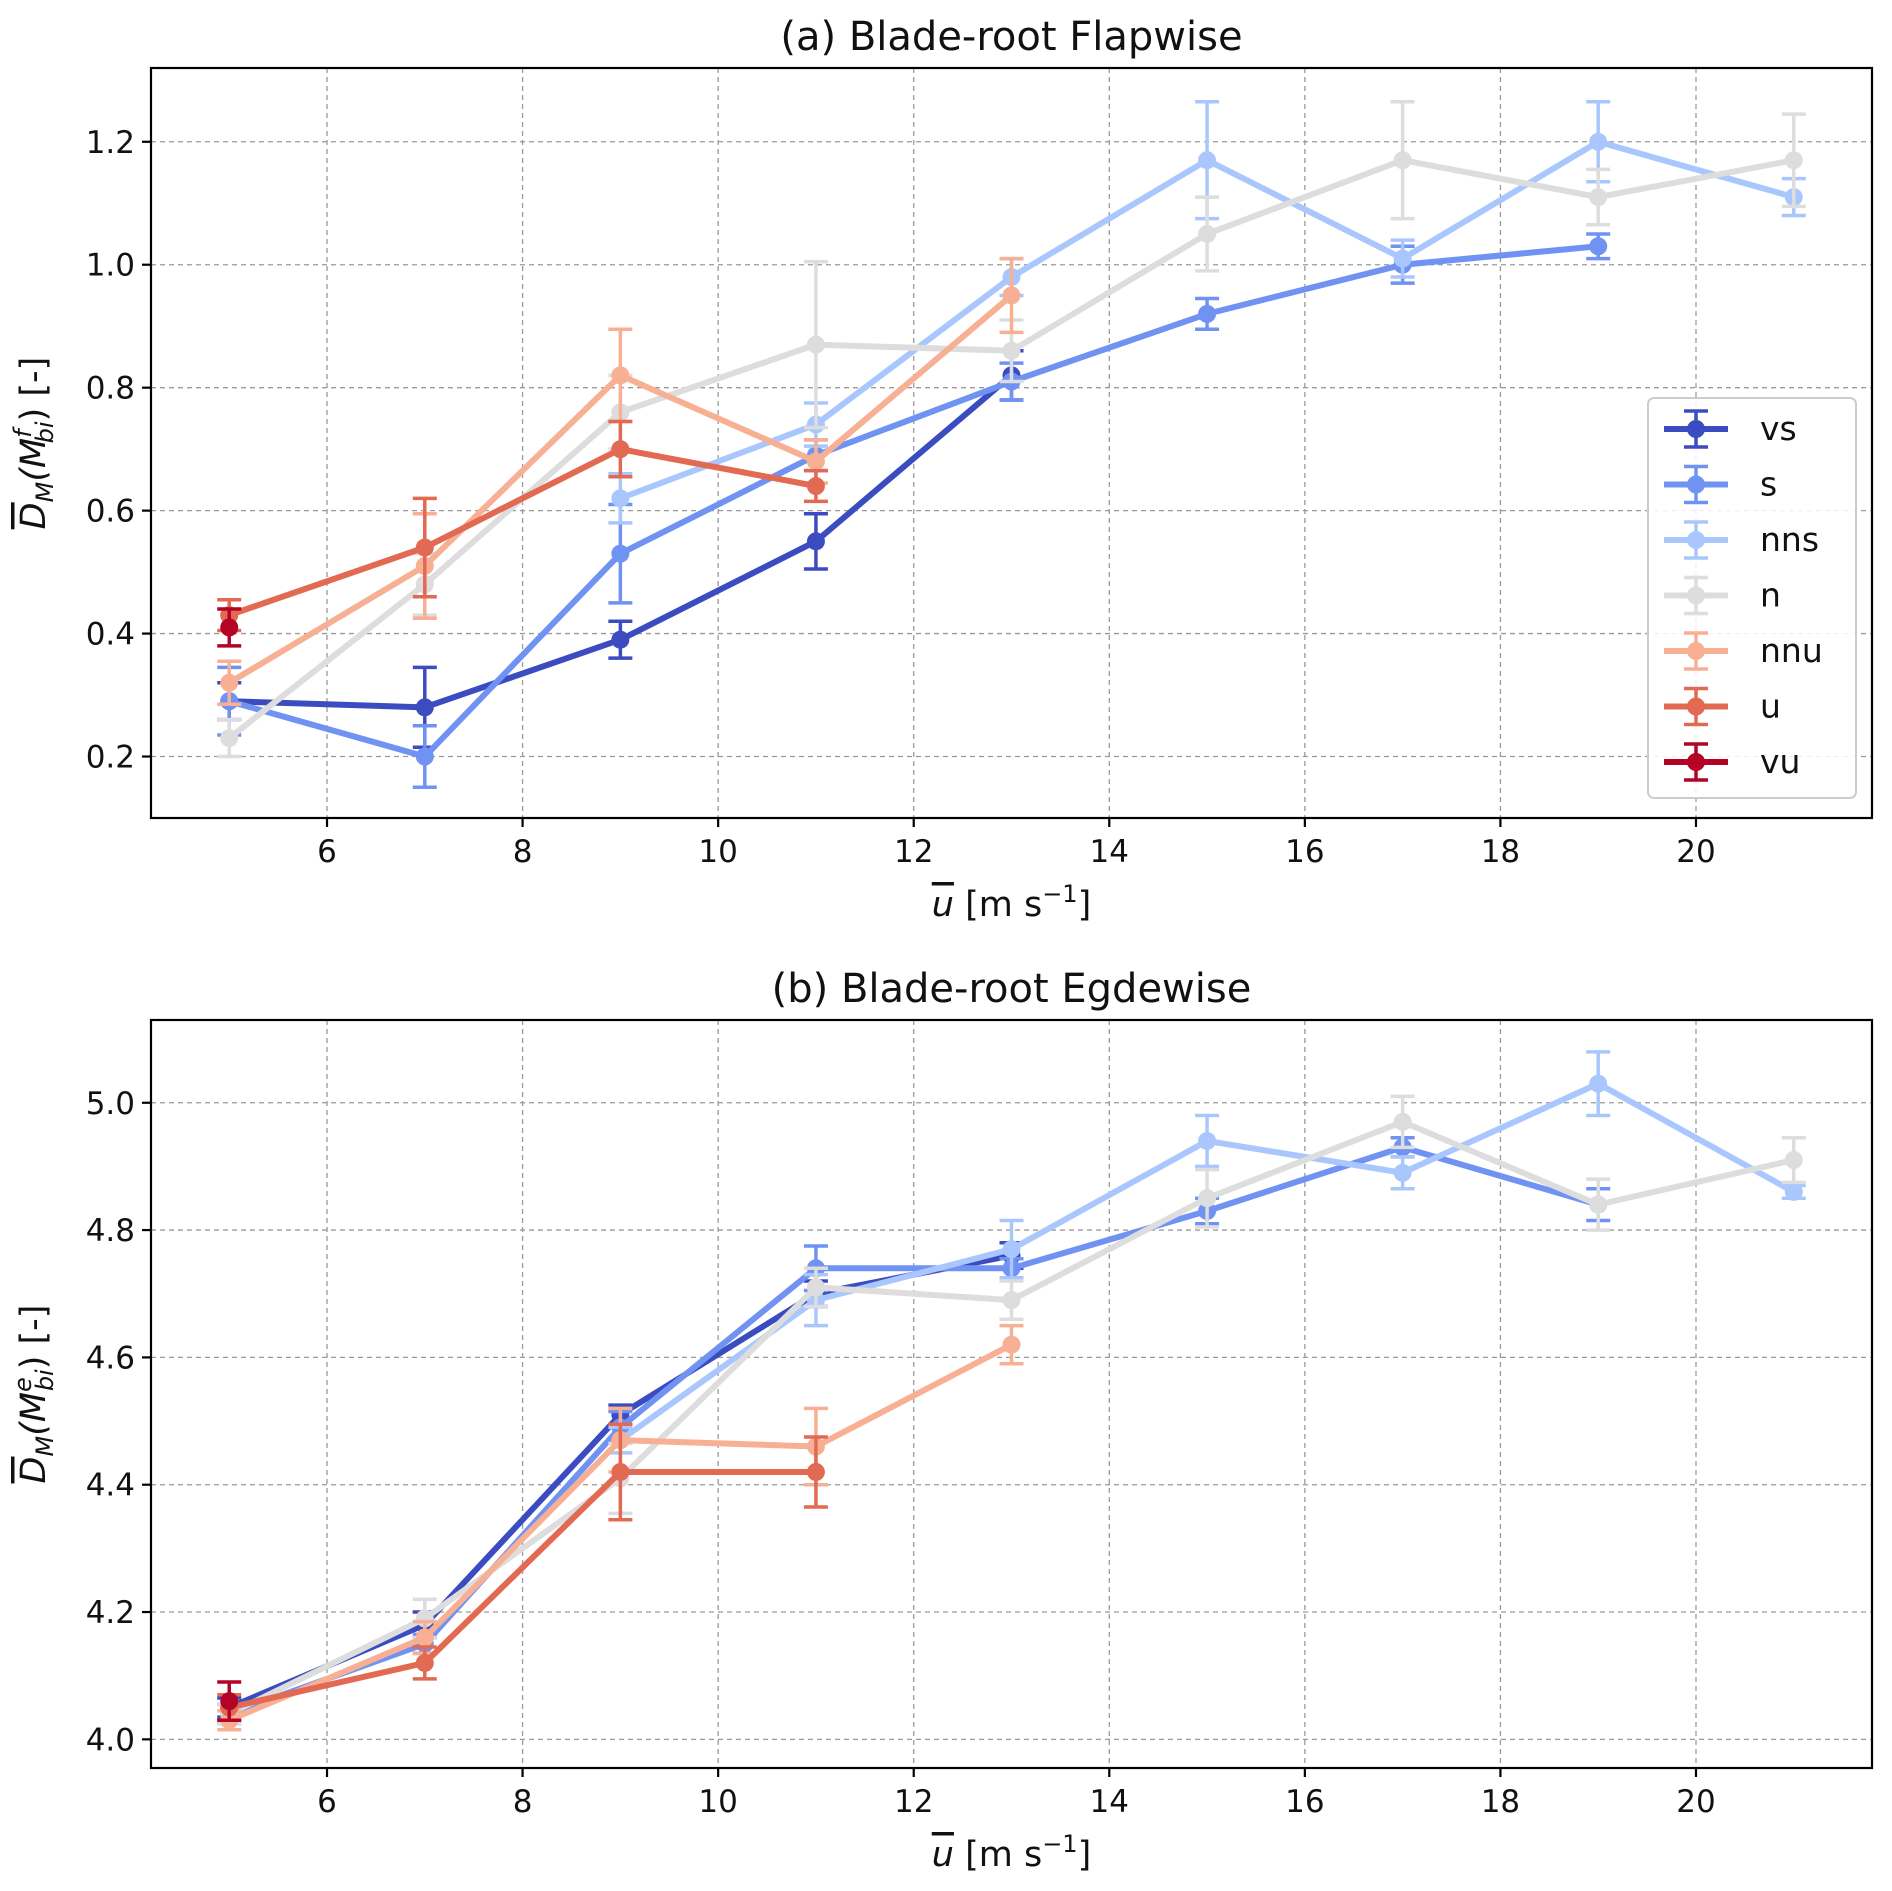 This screenshot has height=1891, width=1892. Describe the element at coordinates (110, 1358) in the screenshot. I see `y-tick-label: 4.6` at that location.